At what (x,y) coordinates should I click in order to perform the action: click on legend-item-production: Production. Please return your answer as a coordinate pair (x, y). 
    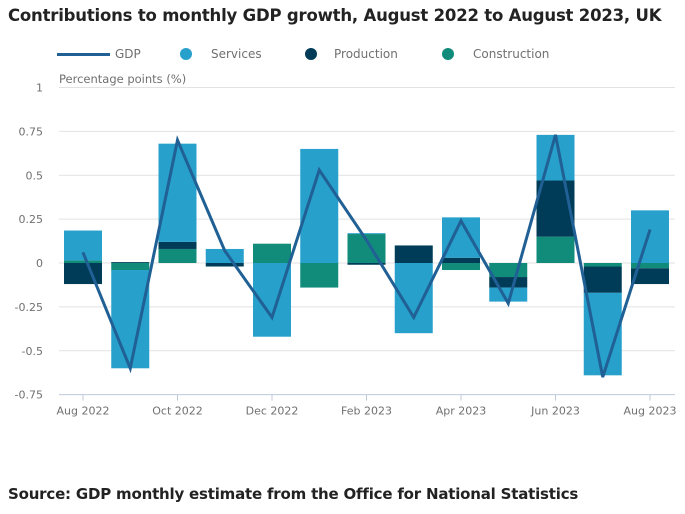
    Looking at the image, I should click on (351, 54).